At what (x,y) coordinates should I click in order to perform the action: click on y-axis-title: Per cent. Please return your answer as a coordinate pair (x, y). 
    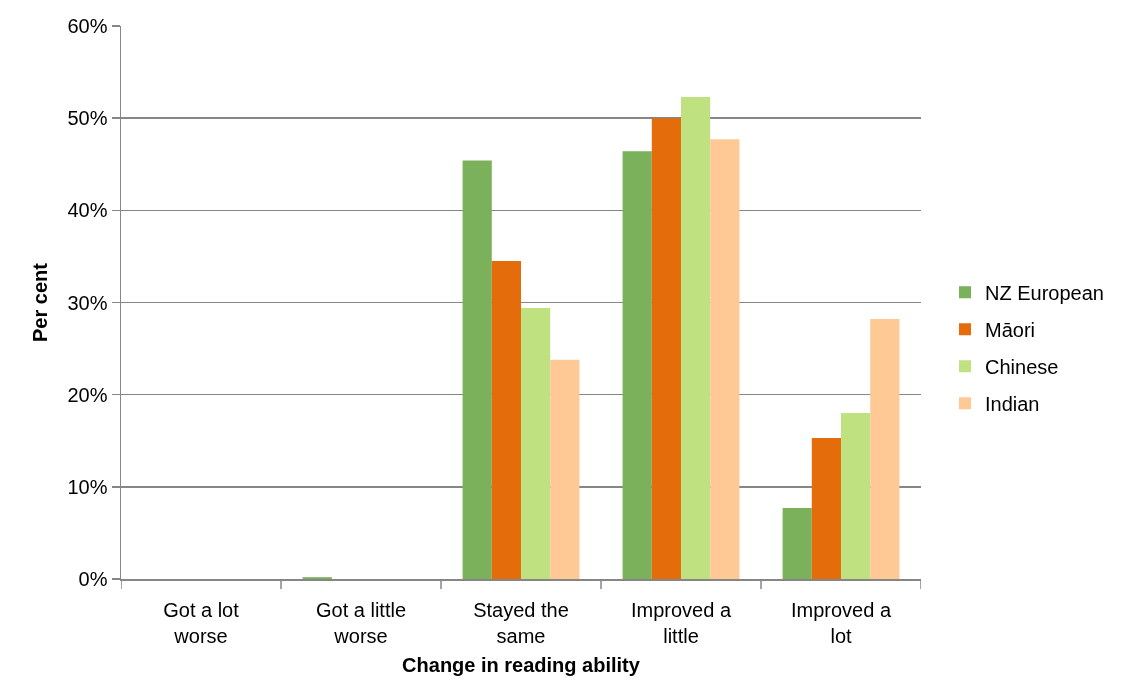
    Looking at the image, I should click on (40, 302).